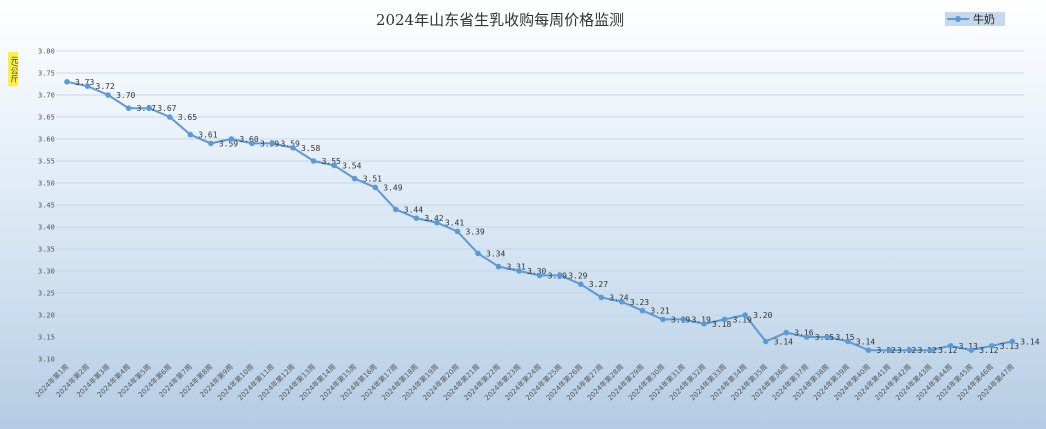 The width and height of the screenshot is (1046, 429). What do you see at coordinates (721, 324) in the screenshot?
I see `data-label: 3.18` at bounding box center [721, 324].